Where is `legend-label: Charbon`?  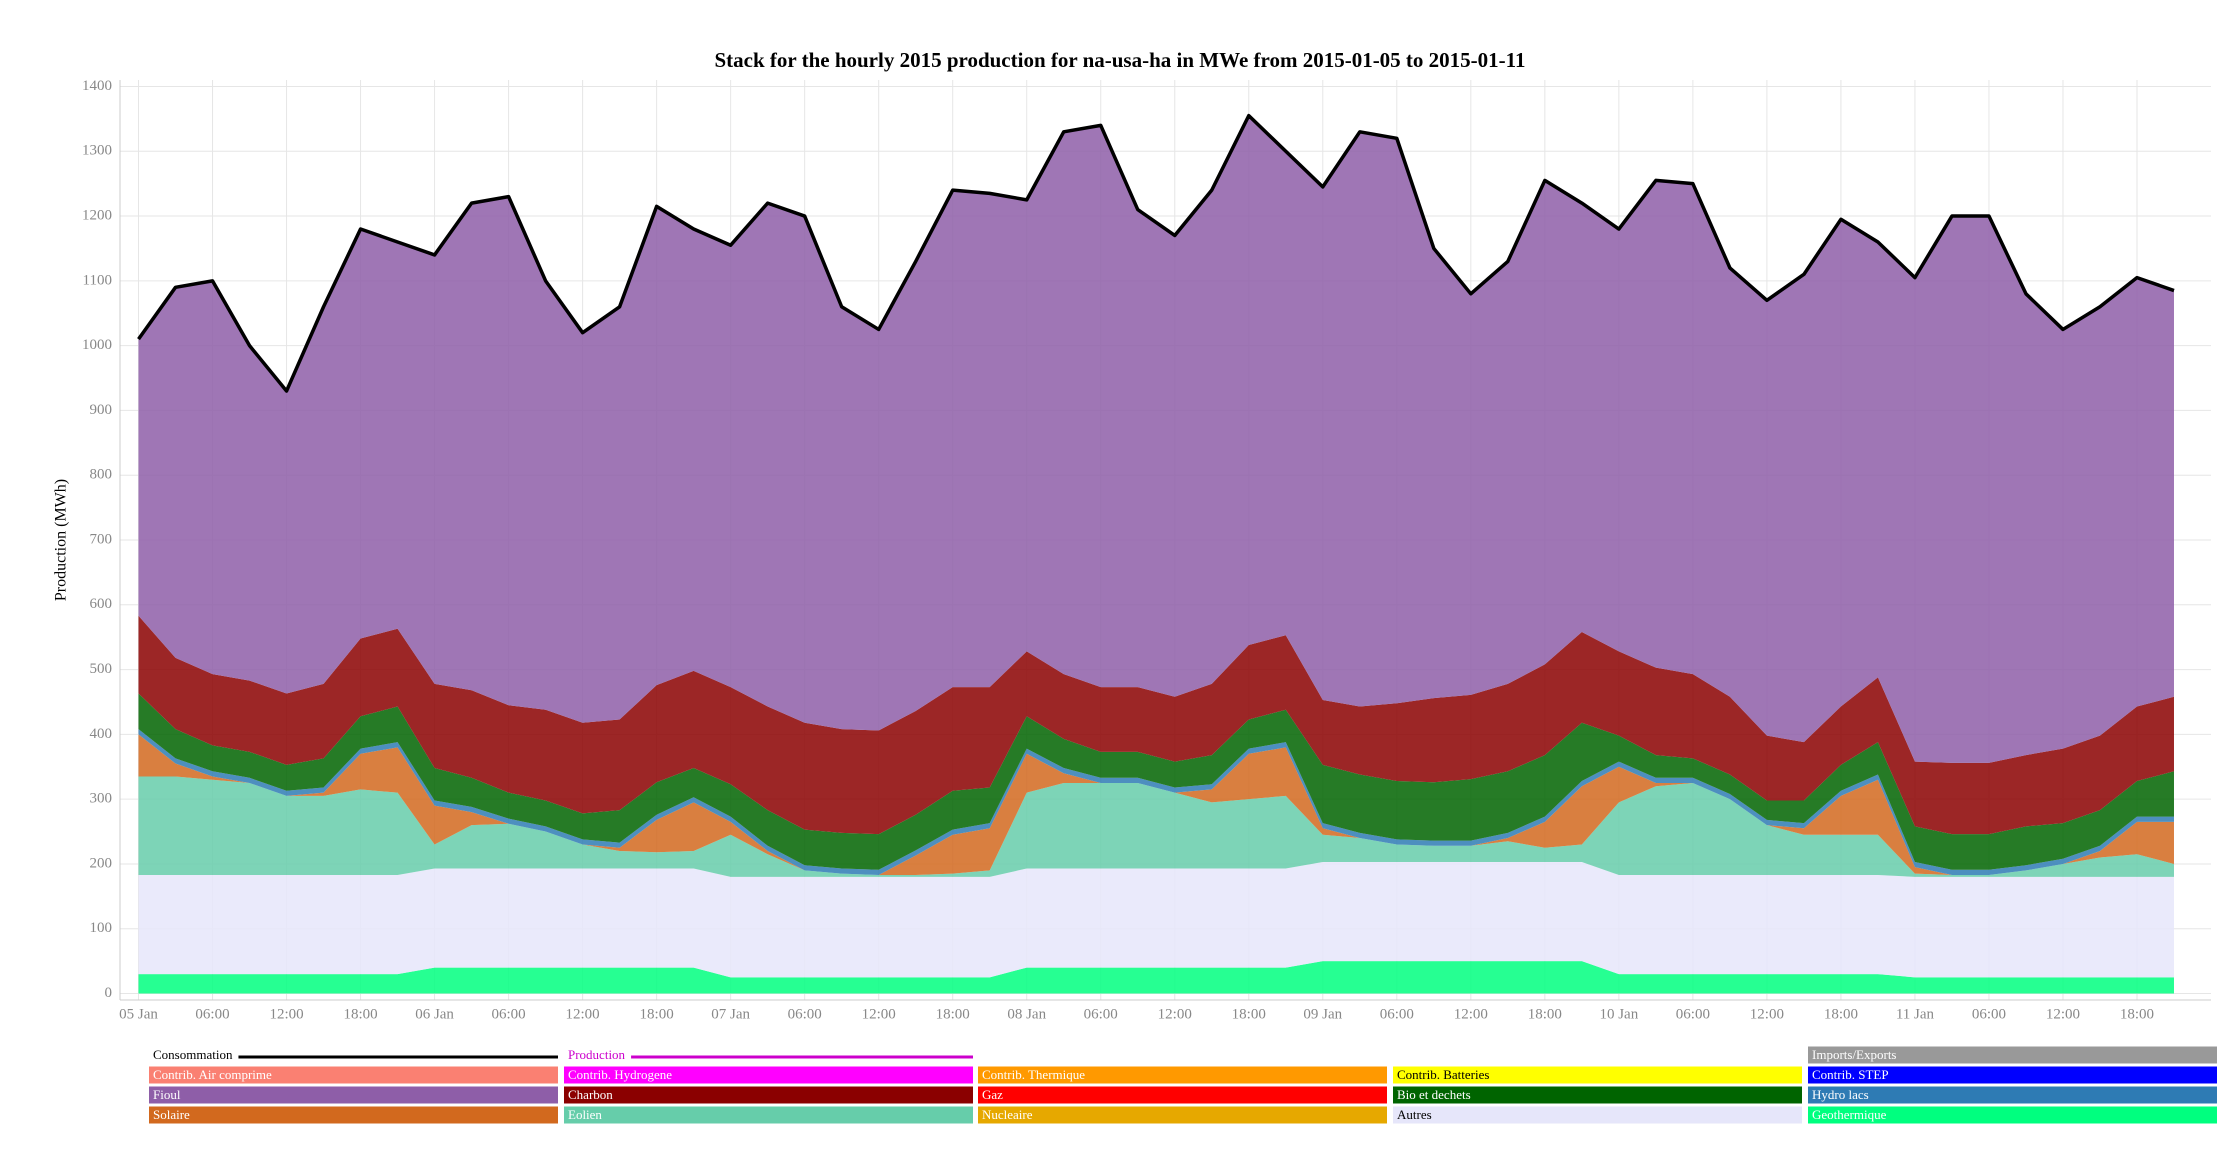 legend-label: Charbon is located at coordinates (590, 1094).